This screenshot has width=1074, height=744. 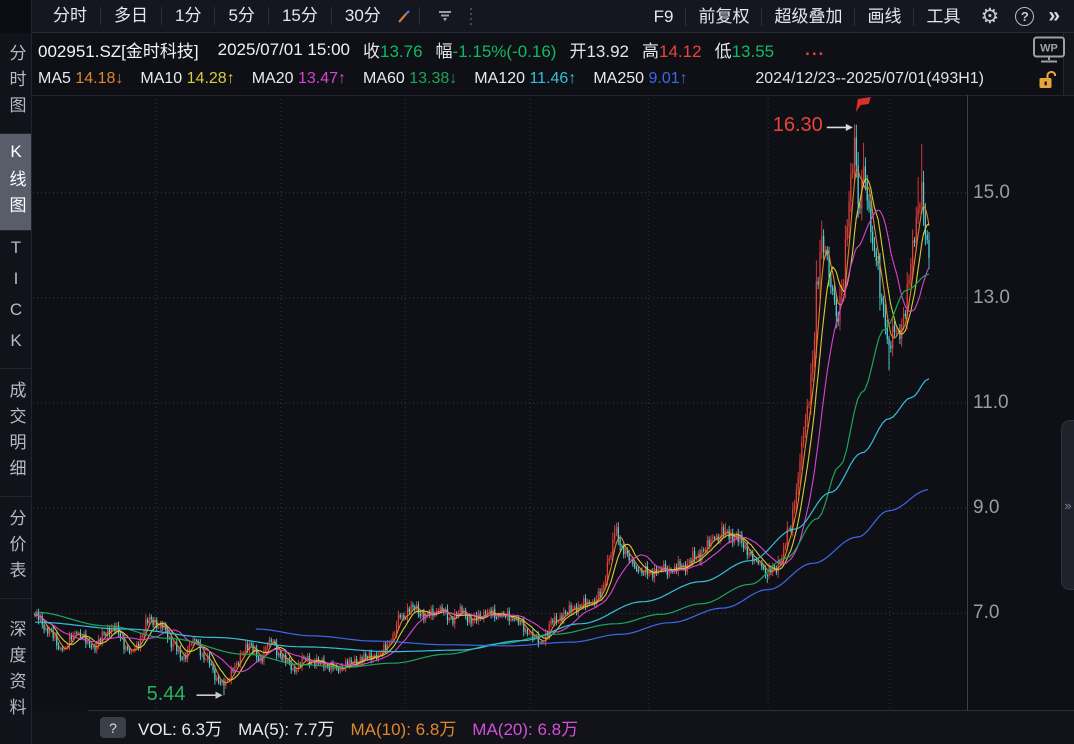 I want to click on wp-monitor-icon: WP, so click(x=1049, y=52).